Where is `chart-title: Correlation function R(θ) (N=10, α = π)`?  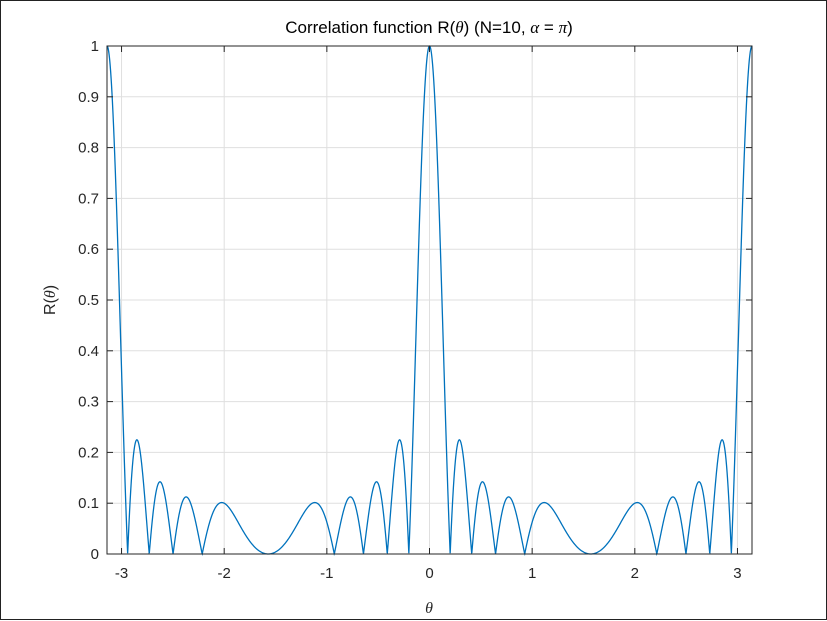
chart-title: Correlation function R(θ) (N=10, α = π) is located at coordinates (429, 27).